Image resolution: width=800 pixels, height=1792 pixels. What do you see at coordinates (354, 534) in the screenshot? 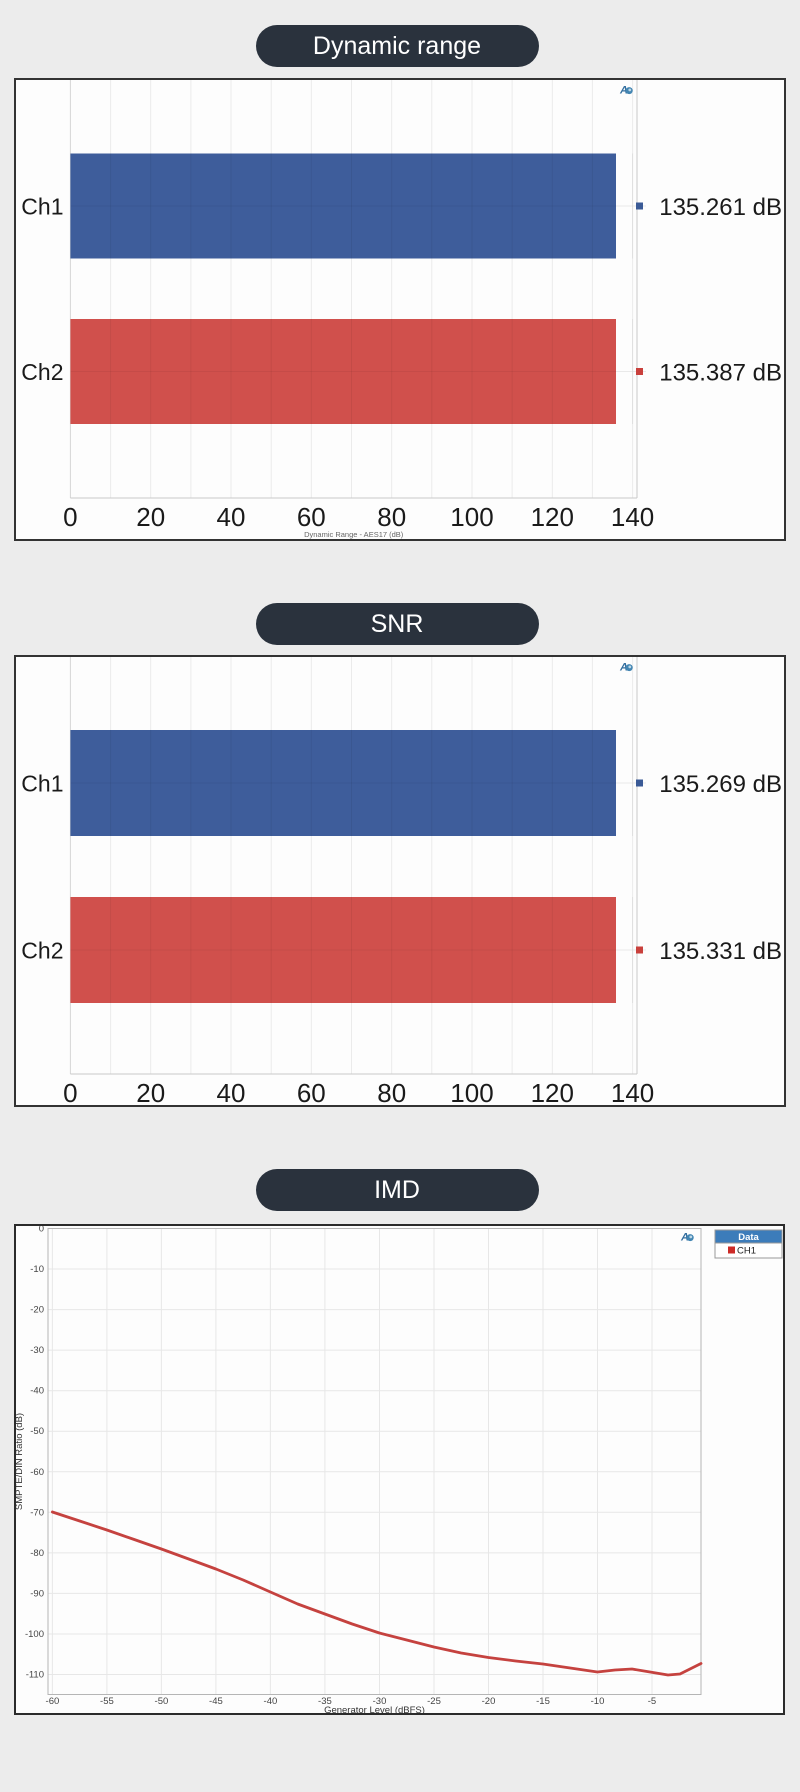
I see `svg-text: Dynamic Range - AES17 (dB)` at bounding box center [354, 534].